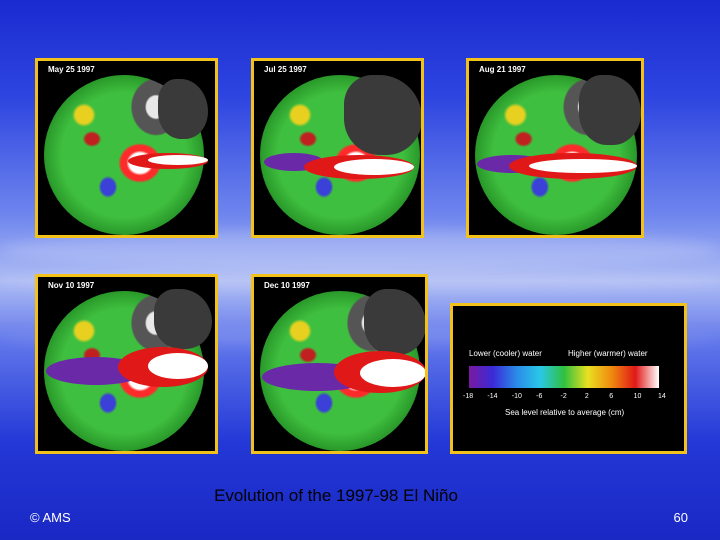 This screenshot has height=540, width=720. I want to click on scale-tick-label: -10, so click(516, 396).